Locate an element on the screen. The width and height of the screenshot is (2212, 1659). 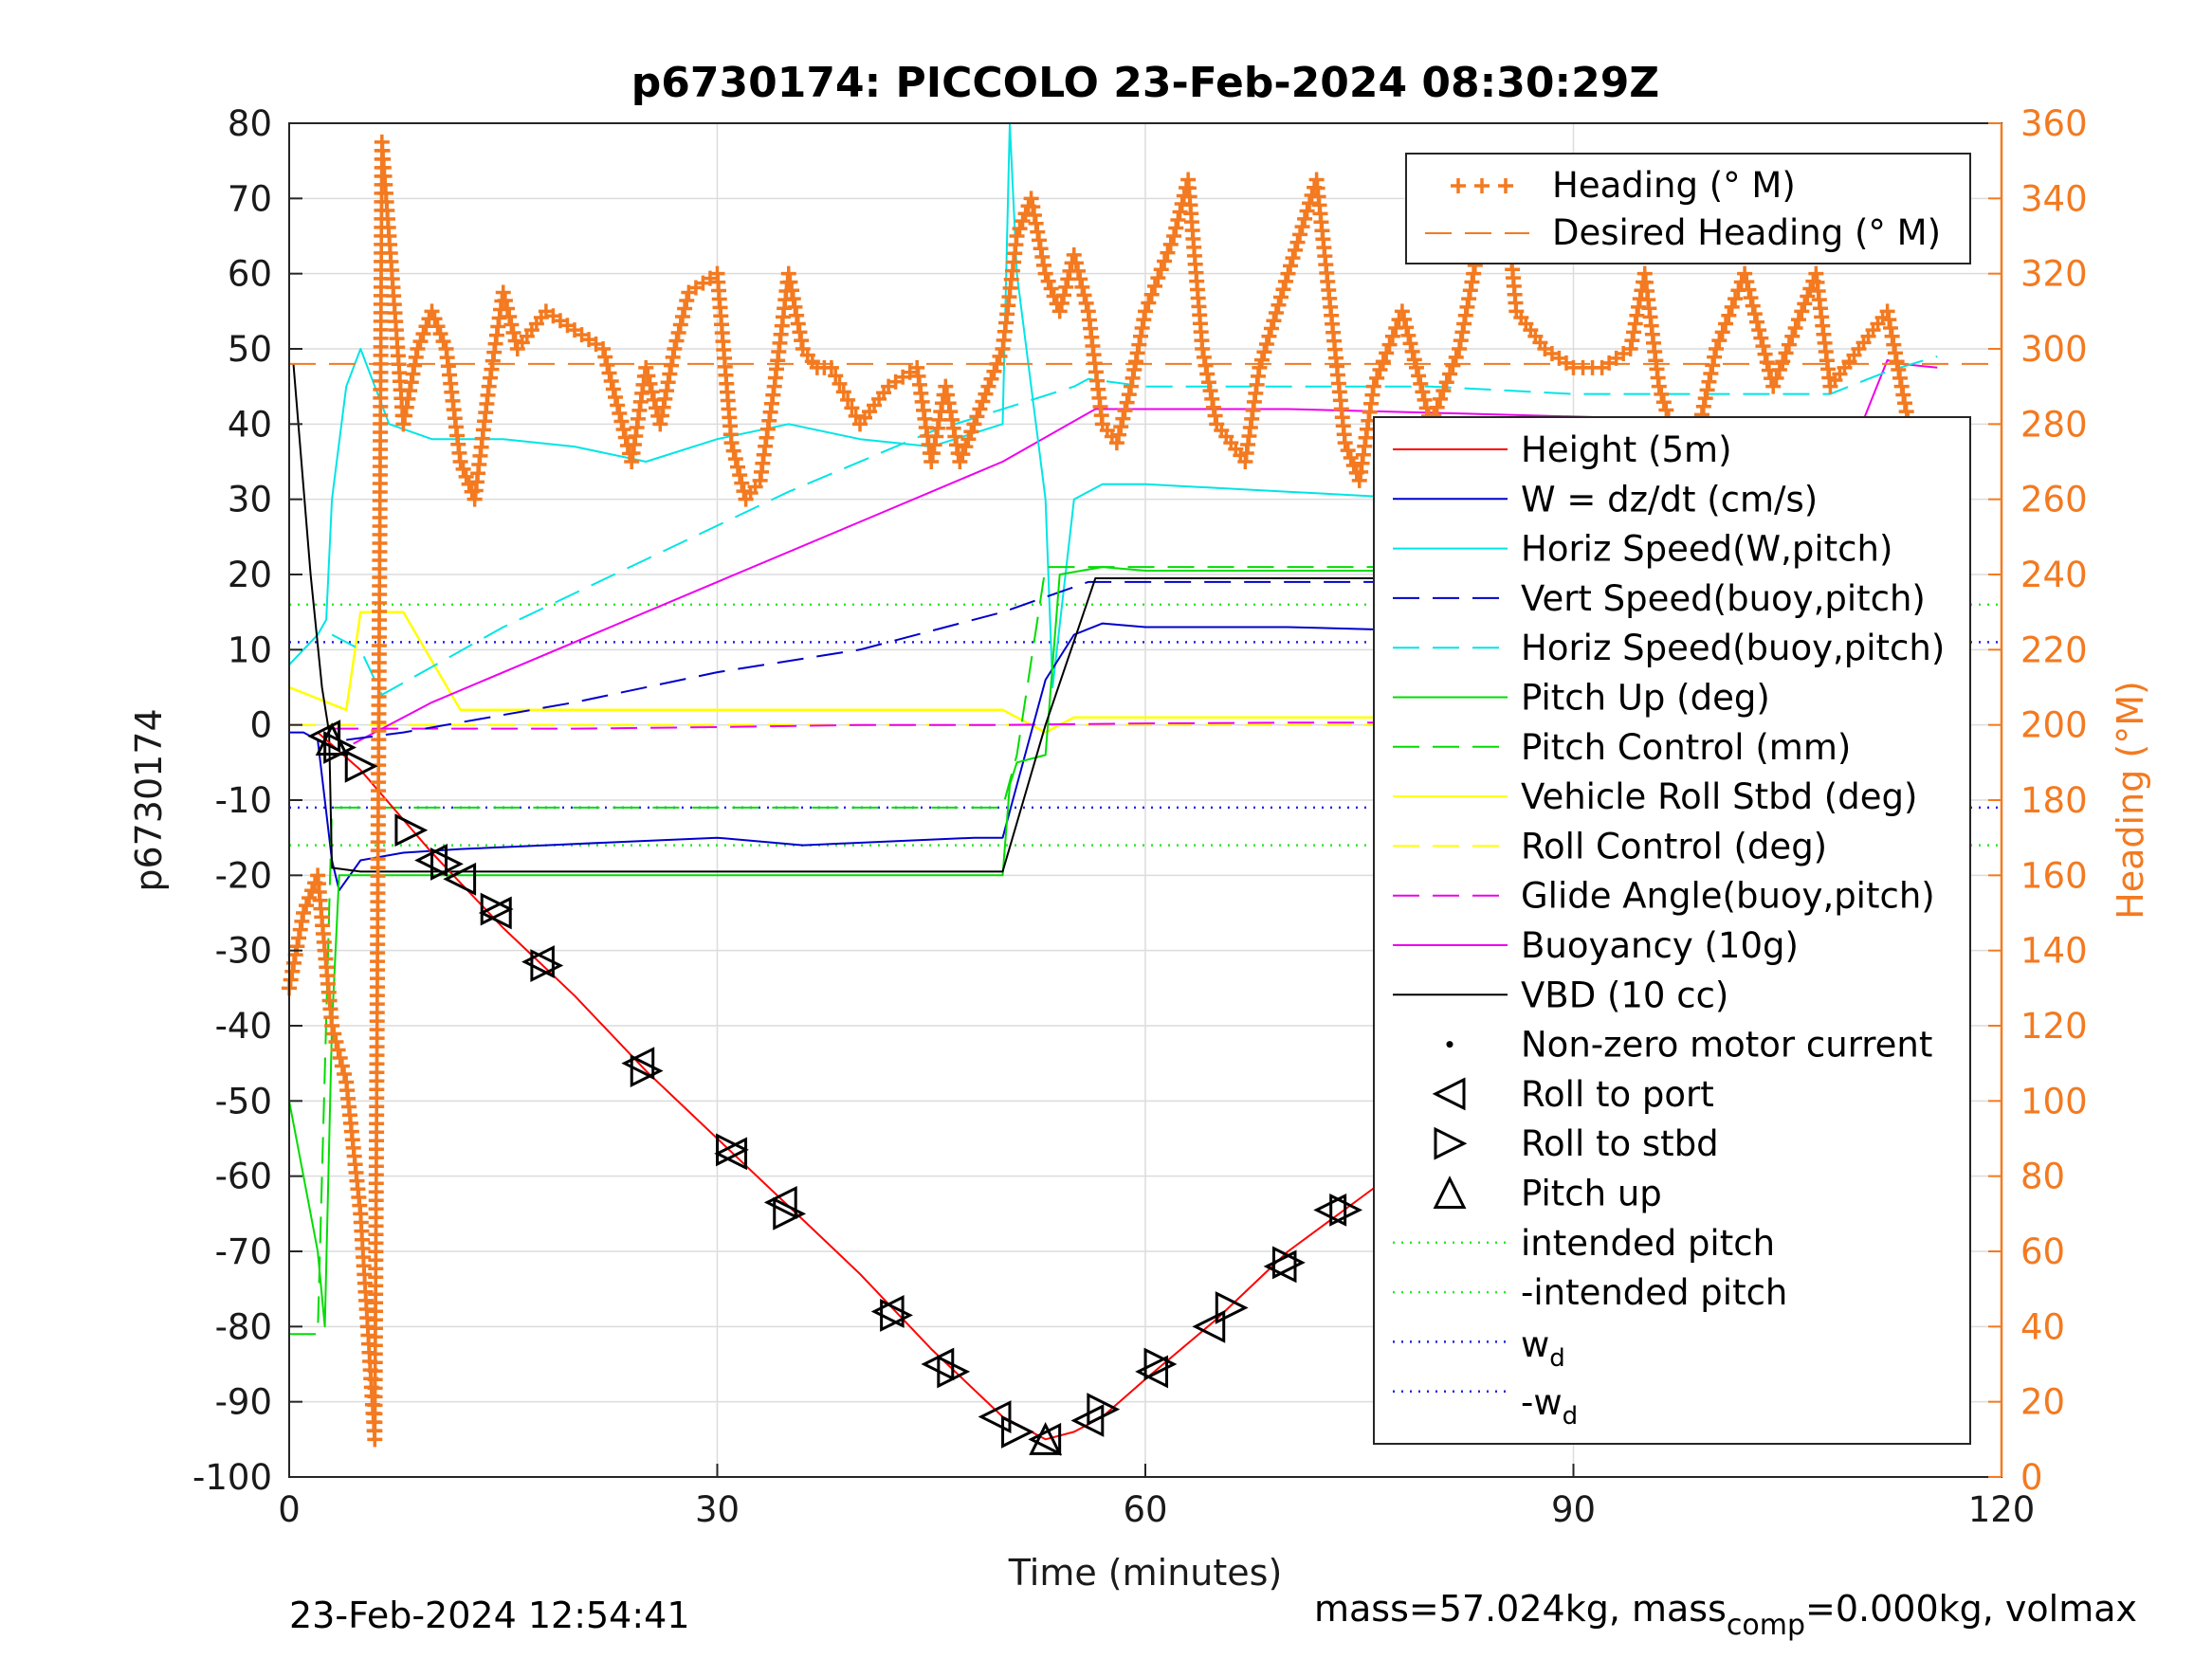
legend-label: Non-zero motor current is located at coordinates (1726, 1045).